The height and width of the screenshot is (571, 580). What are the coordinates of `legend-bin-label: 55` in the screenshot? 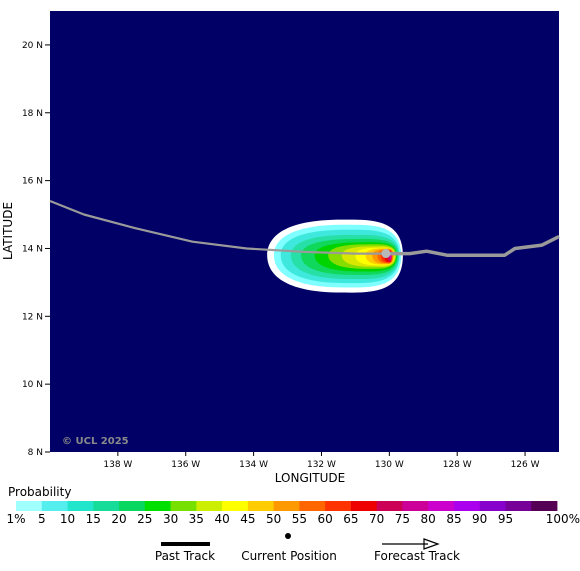 It's located at (299, 519).